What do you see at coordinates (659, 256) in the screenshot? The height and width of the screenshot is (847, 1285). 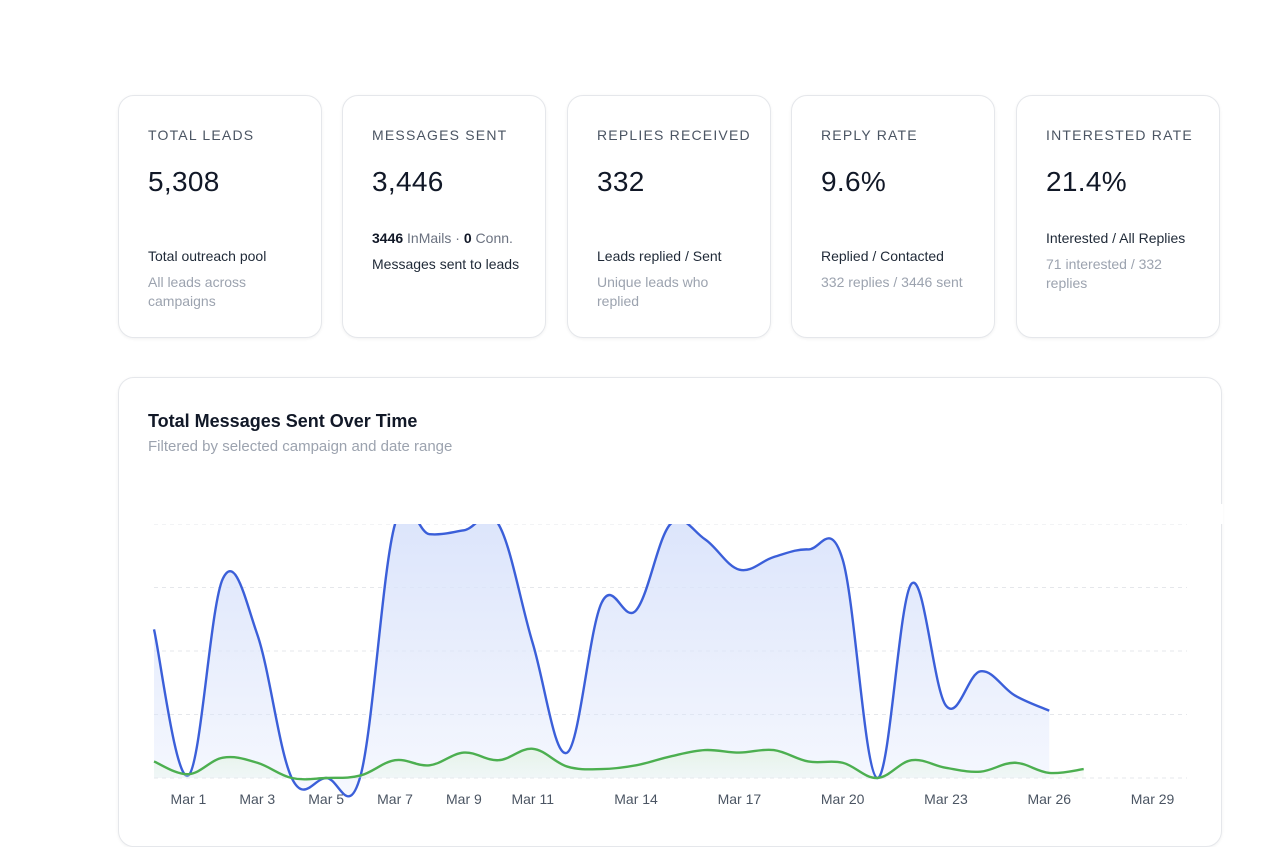 I see `stat-card-subtitle: Leads replied / Sent` at bounding box center [659, 256].